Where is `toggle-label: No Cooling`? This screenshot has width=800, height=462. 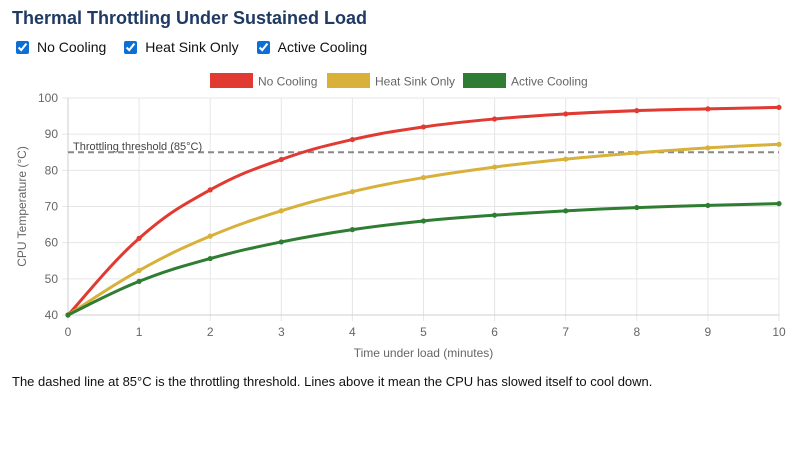 toggle-label: No Cooling is located at coordinates (72, 47).